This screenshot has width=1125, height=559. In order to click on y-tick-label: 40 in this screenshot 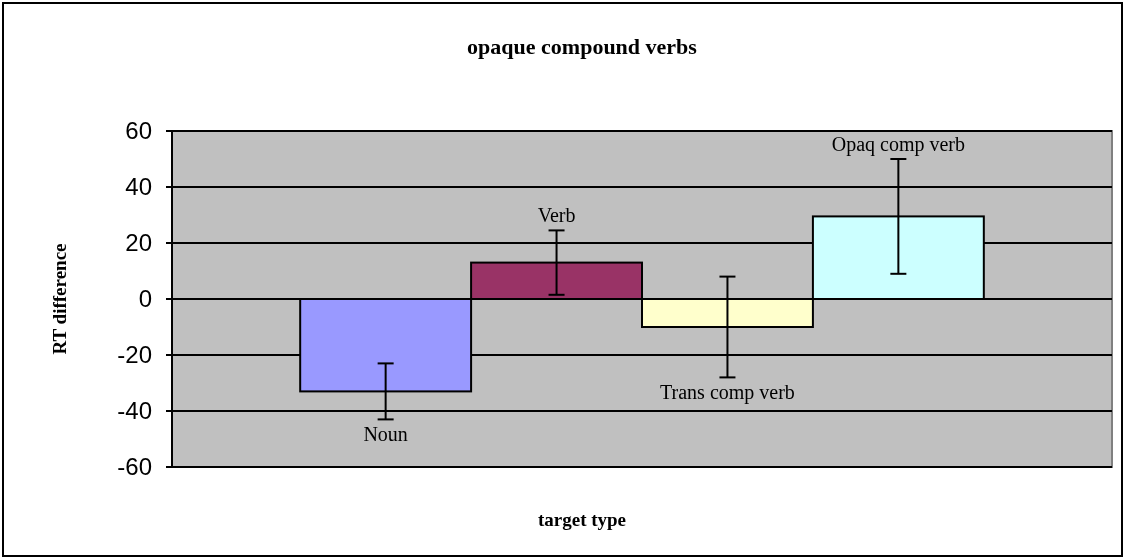, I will do `click(138, 187)`.